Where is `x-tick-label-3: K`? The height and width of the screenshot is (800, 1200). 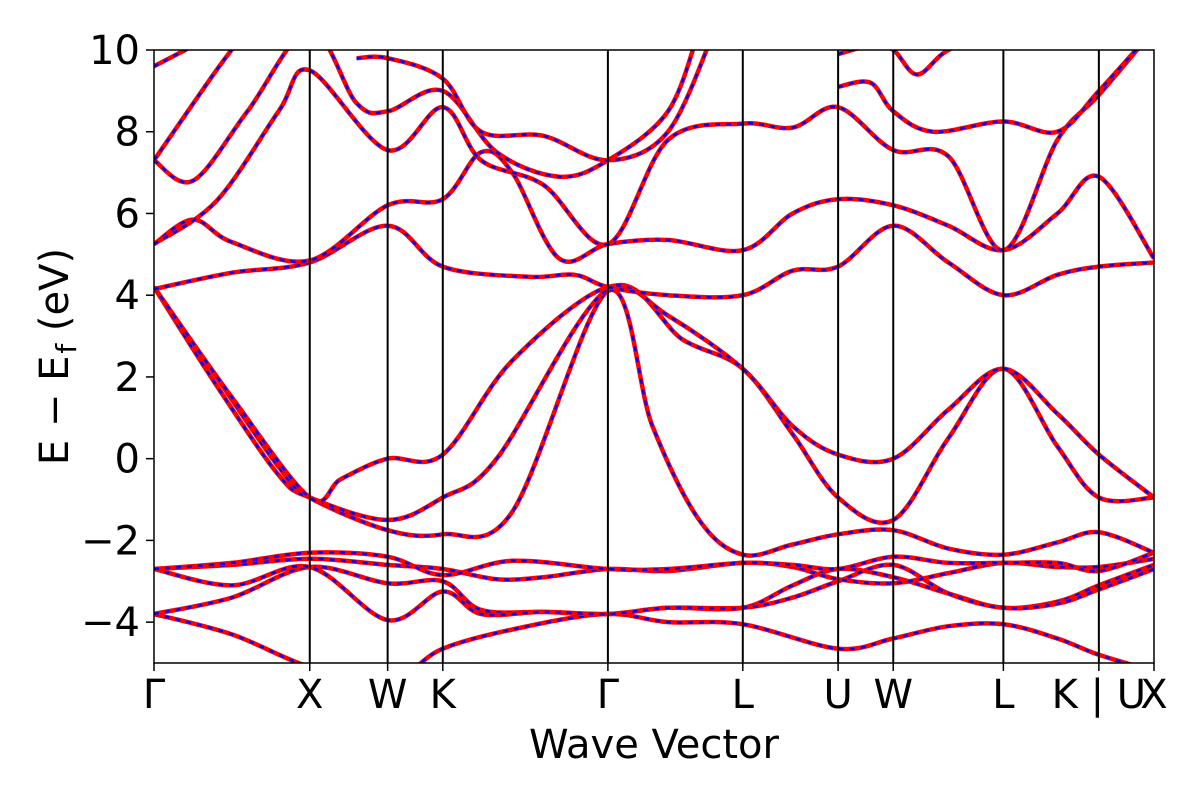
x-tick-label-3: K is located at coordinates (444, 695).